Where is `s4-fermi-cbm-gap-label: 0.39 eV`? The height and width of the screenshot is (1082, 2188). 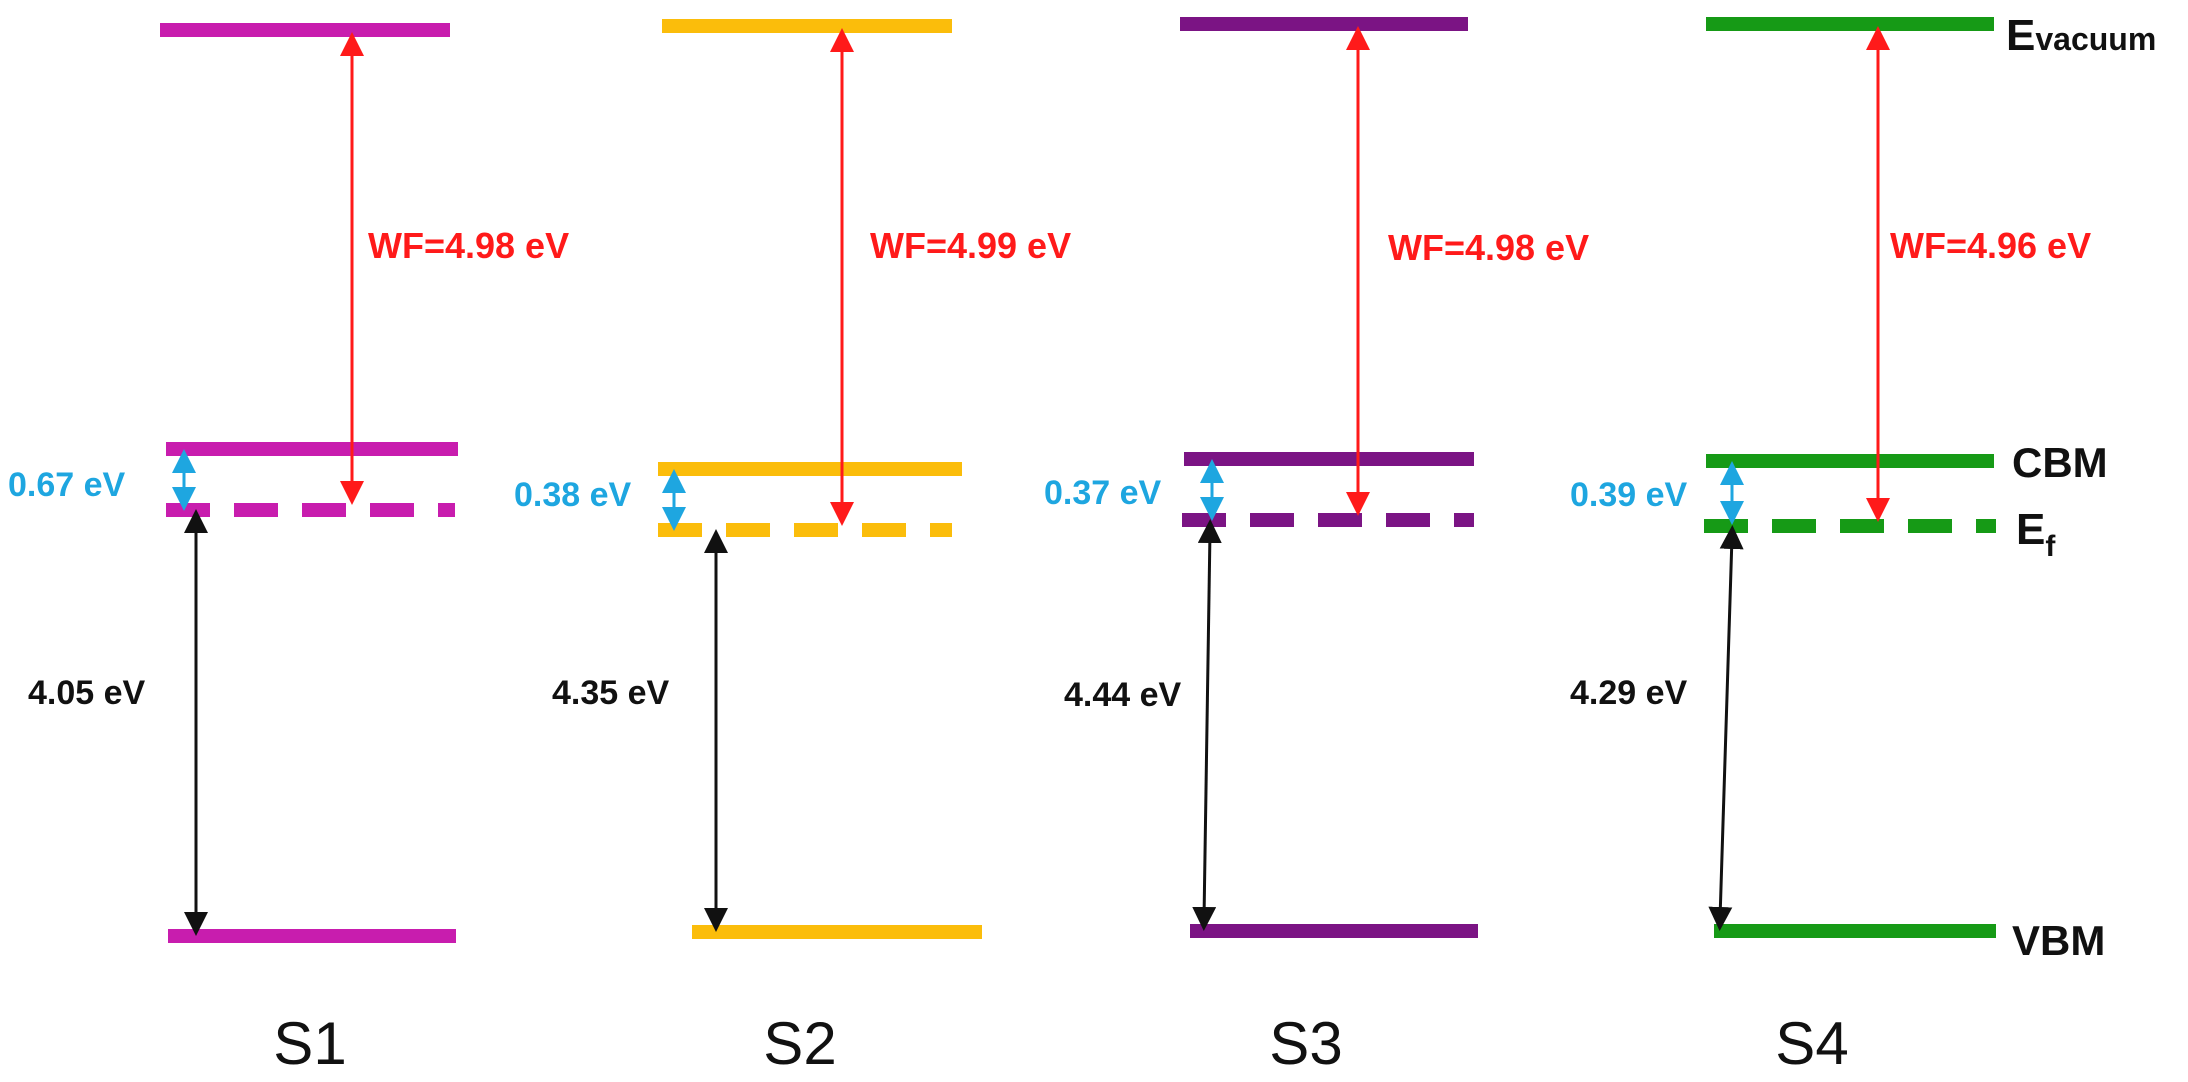 s4-fermi-cbm-gap-label: 0.39 eV is located at coordinates (1629, 495).